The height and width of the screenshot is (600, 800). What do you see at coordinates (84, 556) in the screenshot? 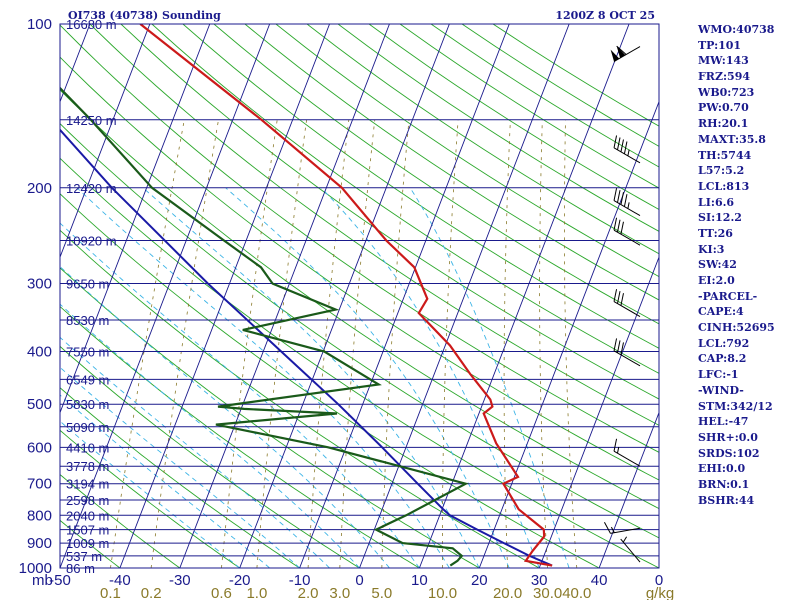
I see `height-label: 537 m` at bounding box center [84, 556].